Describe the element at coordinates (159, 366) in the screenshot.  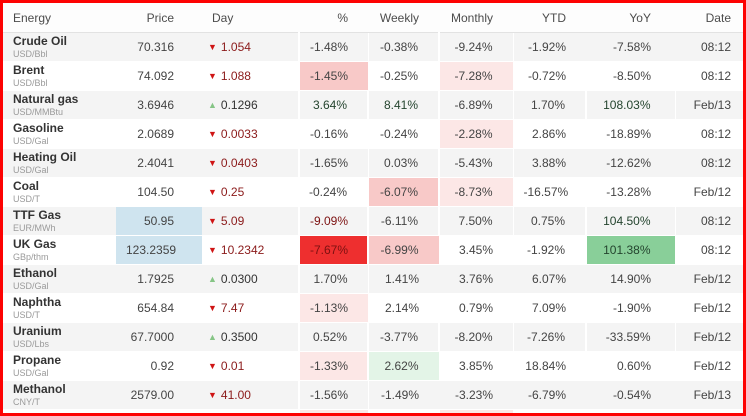
I see `price-cell: 0.92` at that location.